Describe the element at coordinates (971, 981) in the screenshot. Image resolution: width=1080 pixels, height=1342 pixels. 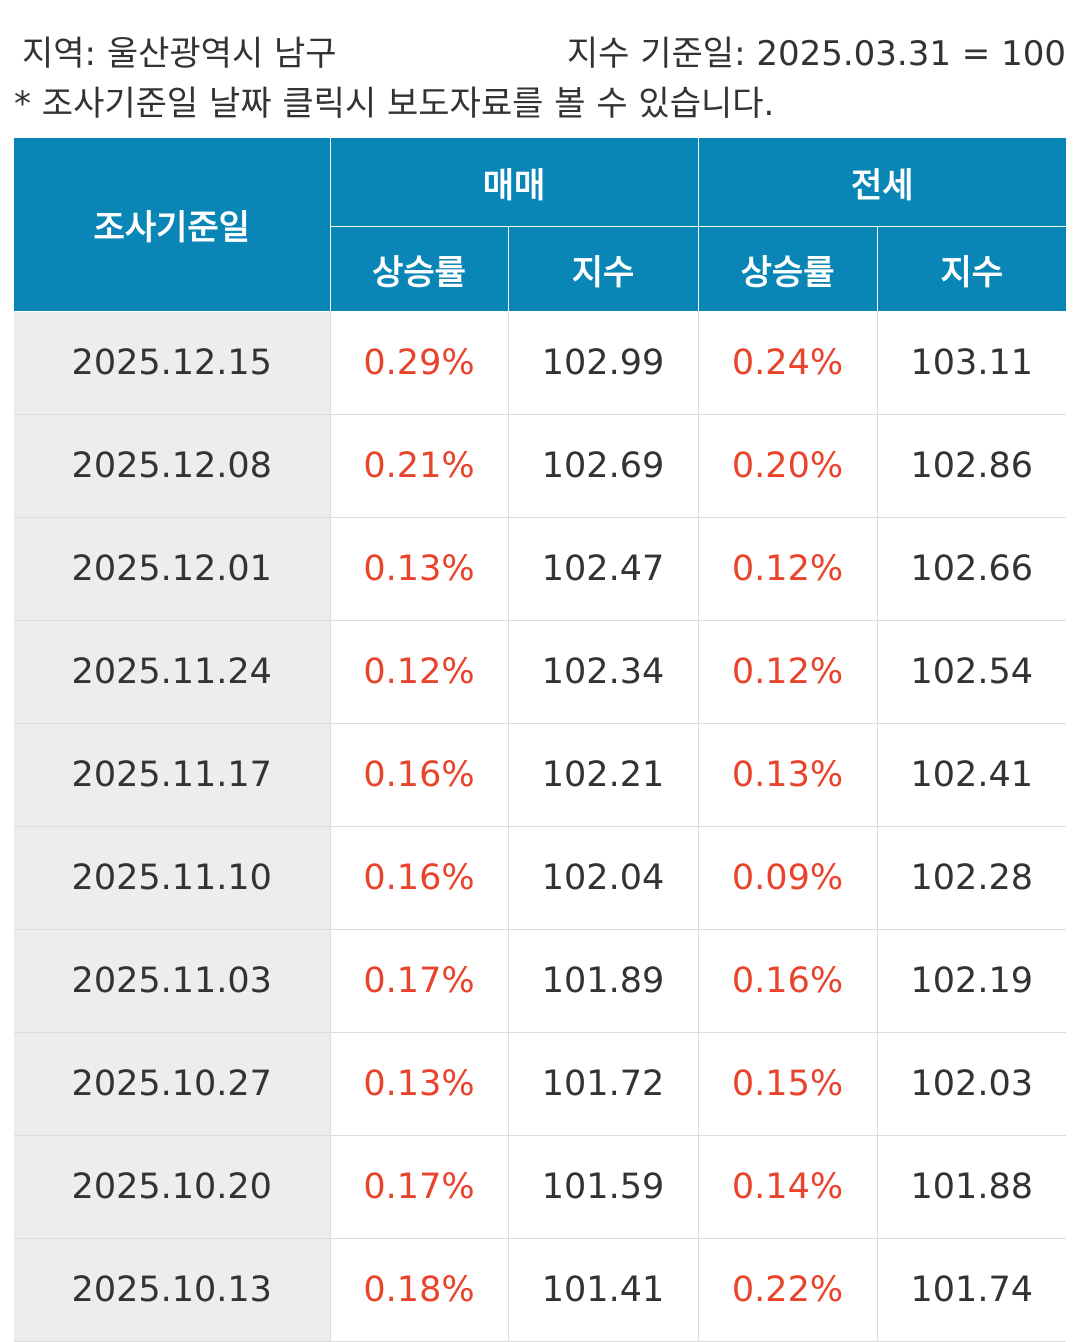
I see `jeonse-index-cell: 102.19` at that location.